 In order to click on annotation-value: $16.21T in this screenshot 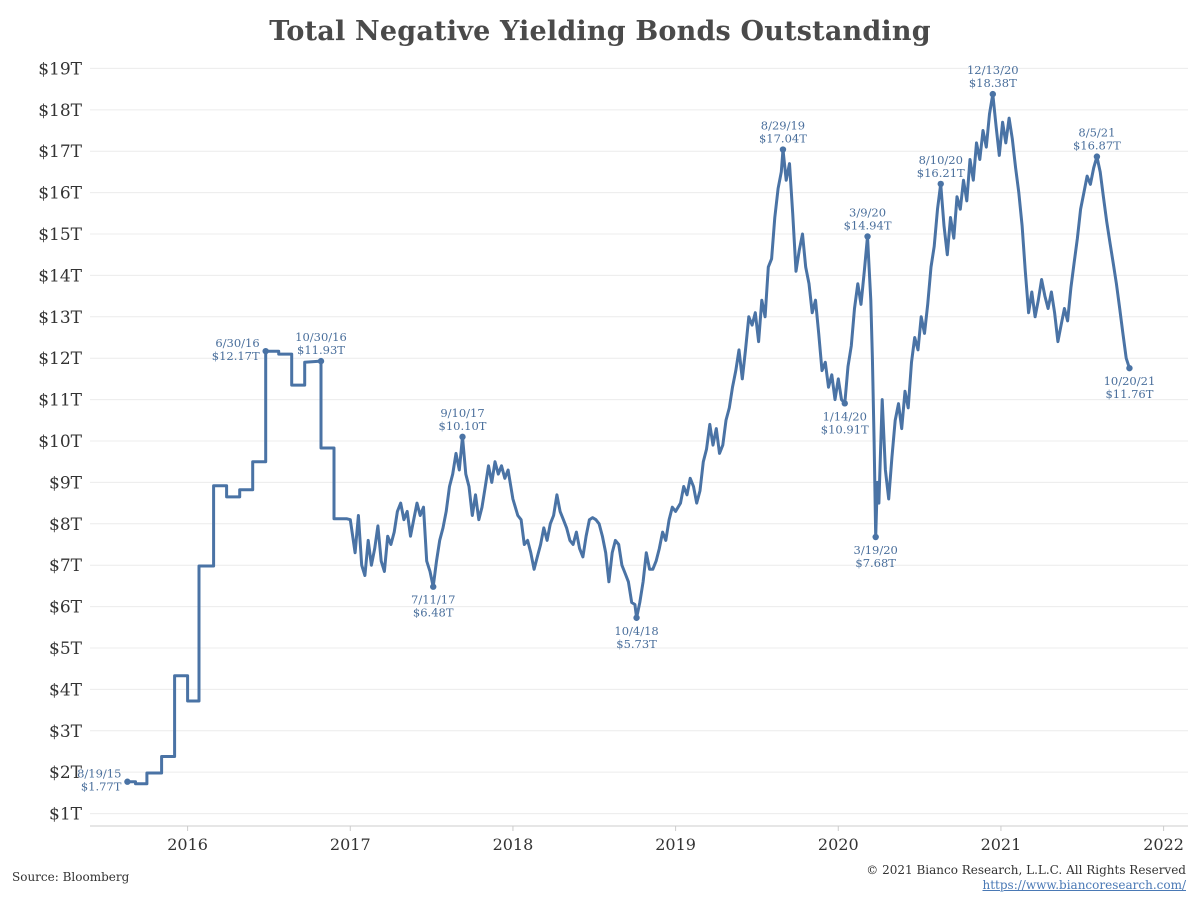, I will do `click(941, 173)`.